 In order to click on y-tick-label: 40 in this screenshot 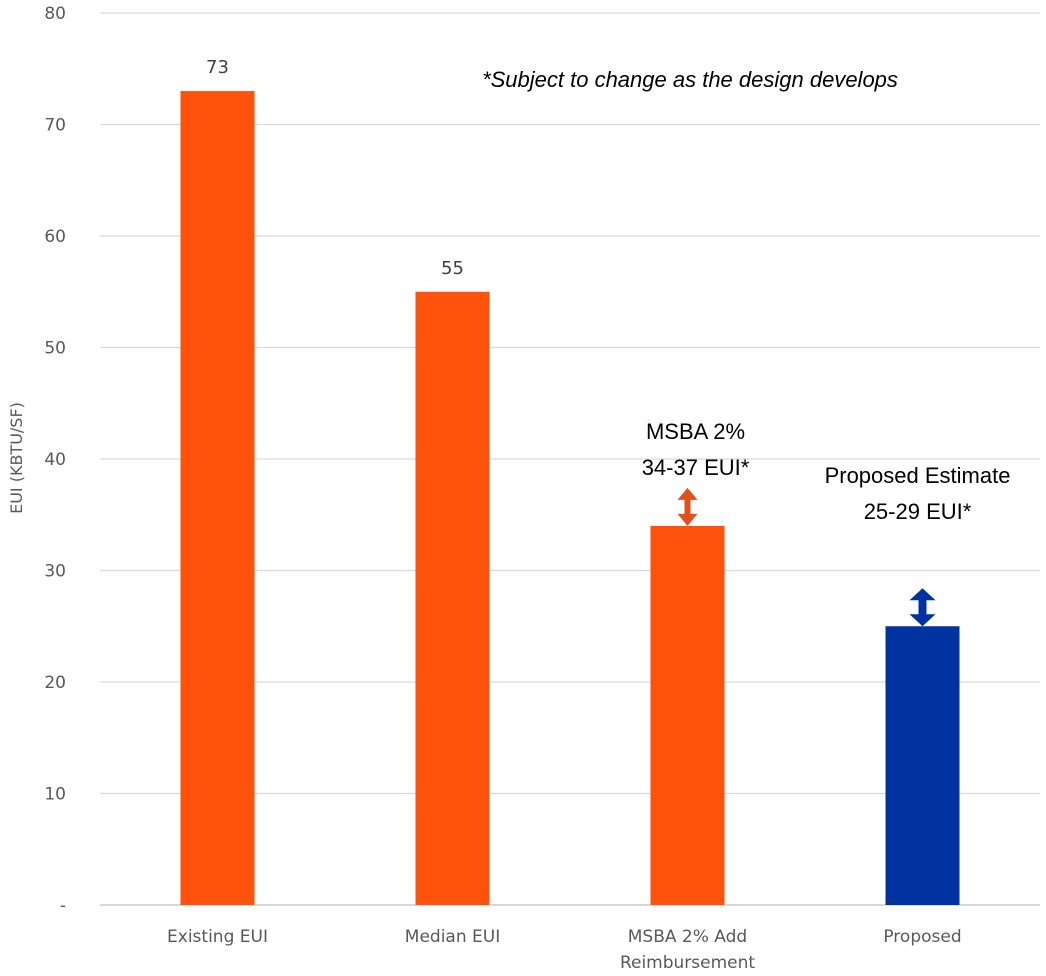, I will do `click(55, 460)`.